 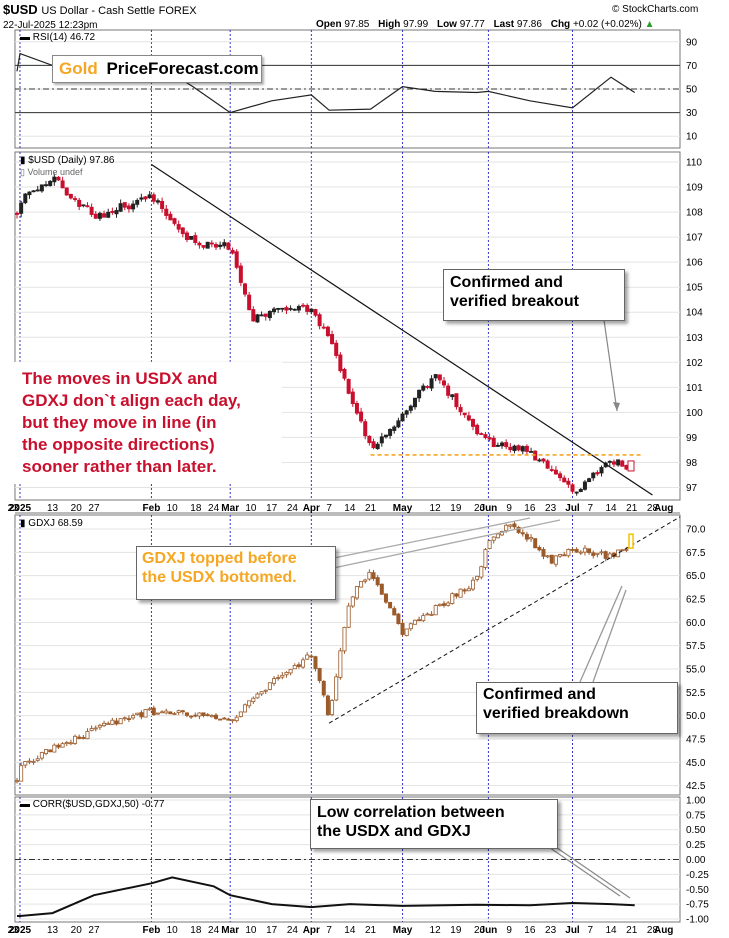 I want to click on rsi-y-tick-label: 30, so click(x=692, y=113).